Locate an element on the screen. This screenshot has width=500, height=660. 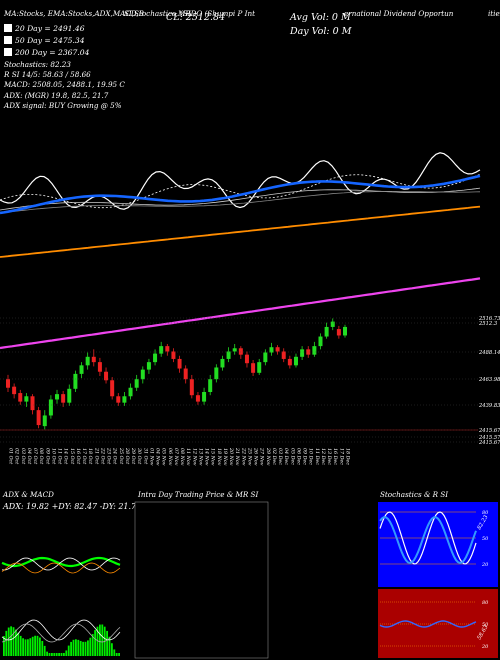
avg-vol-label: Avg Vol: 0 M is located at coordinates (320, 17).